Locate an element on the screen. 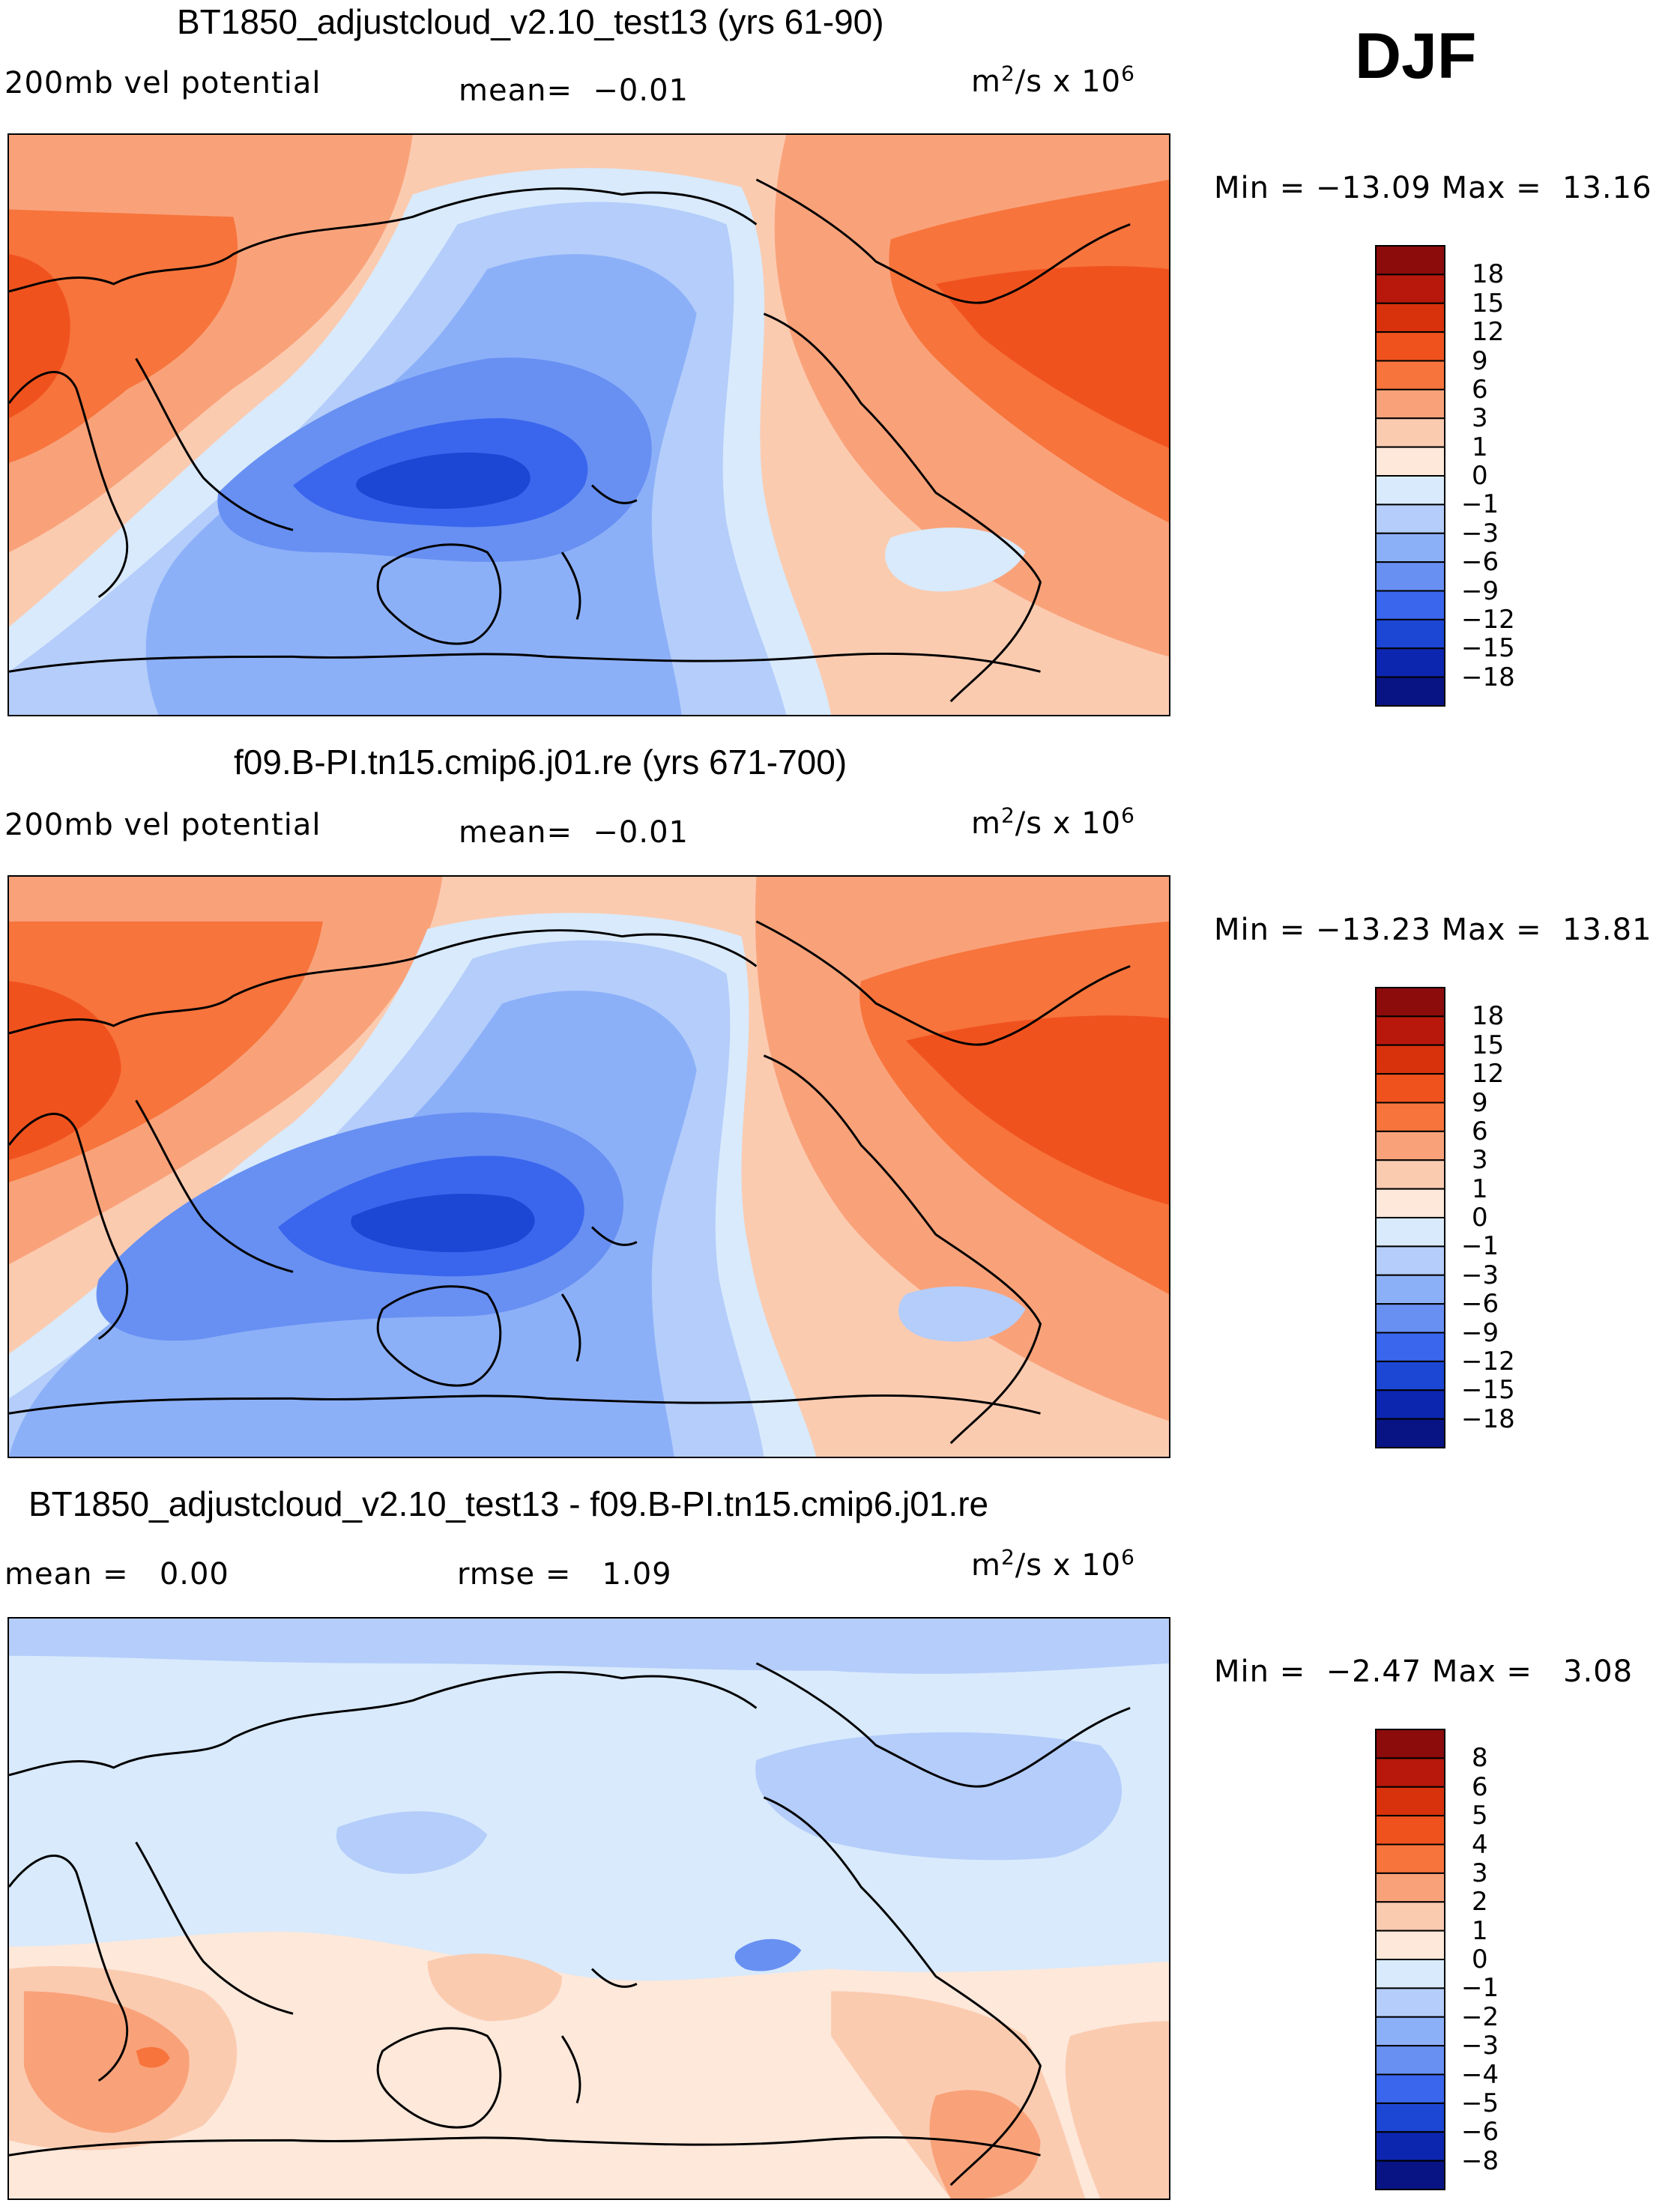 The image size is (1680, 2206). panel-3-units: m2/s x 106 is located at coordinates (1053, 1563).